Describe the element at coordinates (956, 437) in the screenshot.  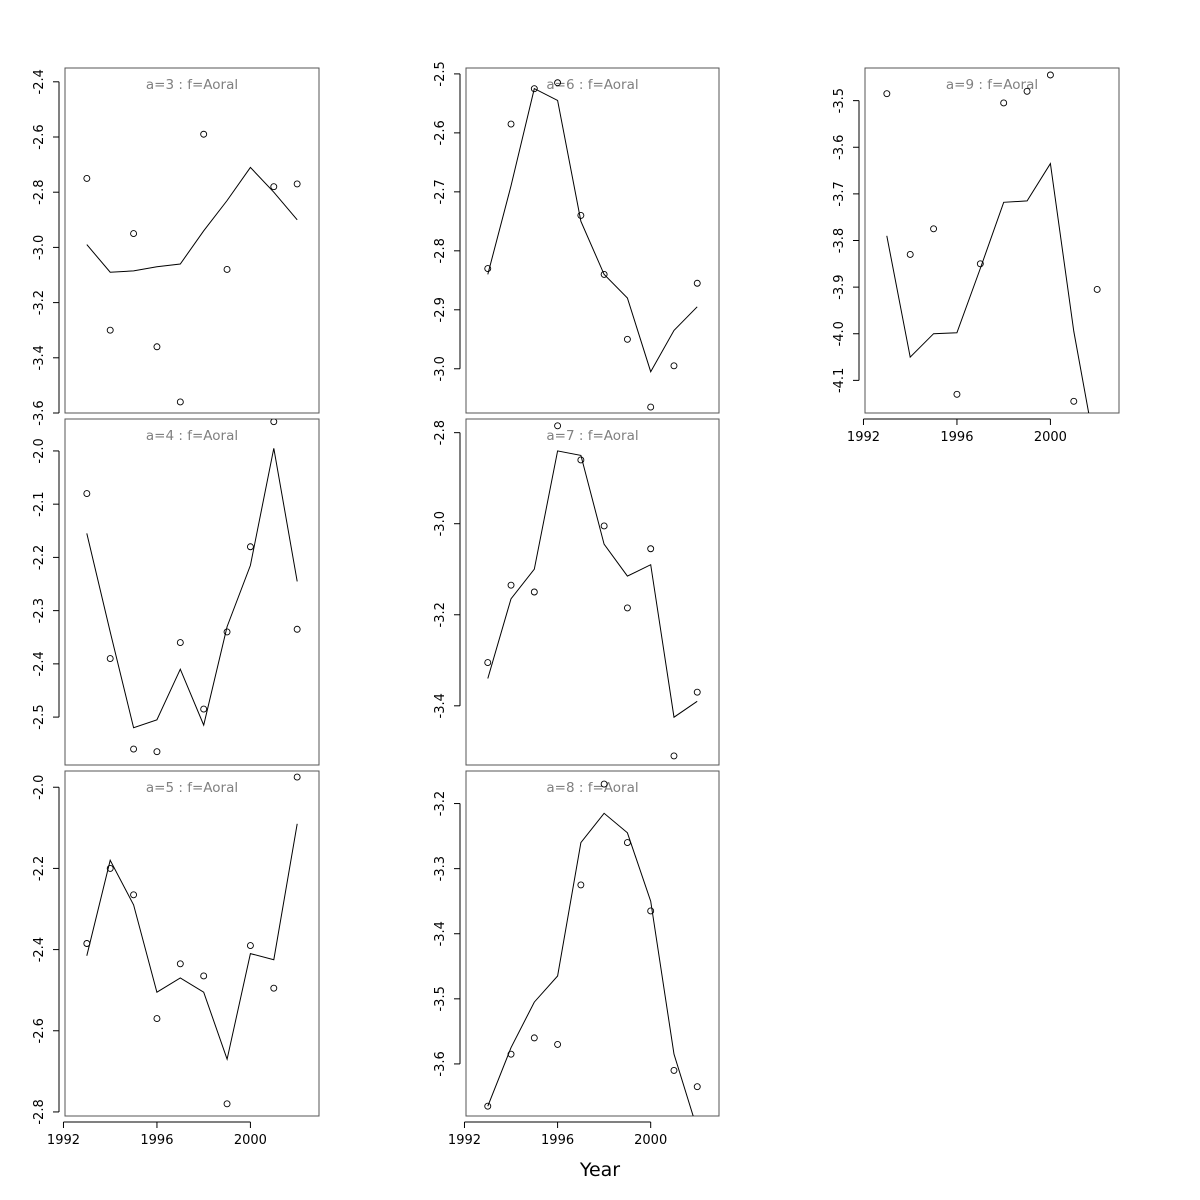
I see `x-tick-label: 1996` at that location.